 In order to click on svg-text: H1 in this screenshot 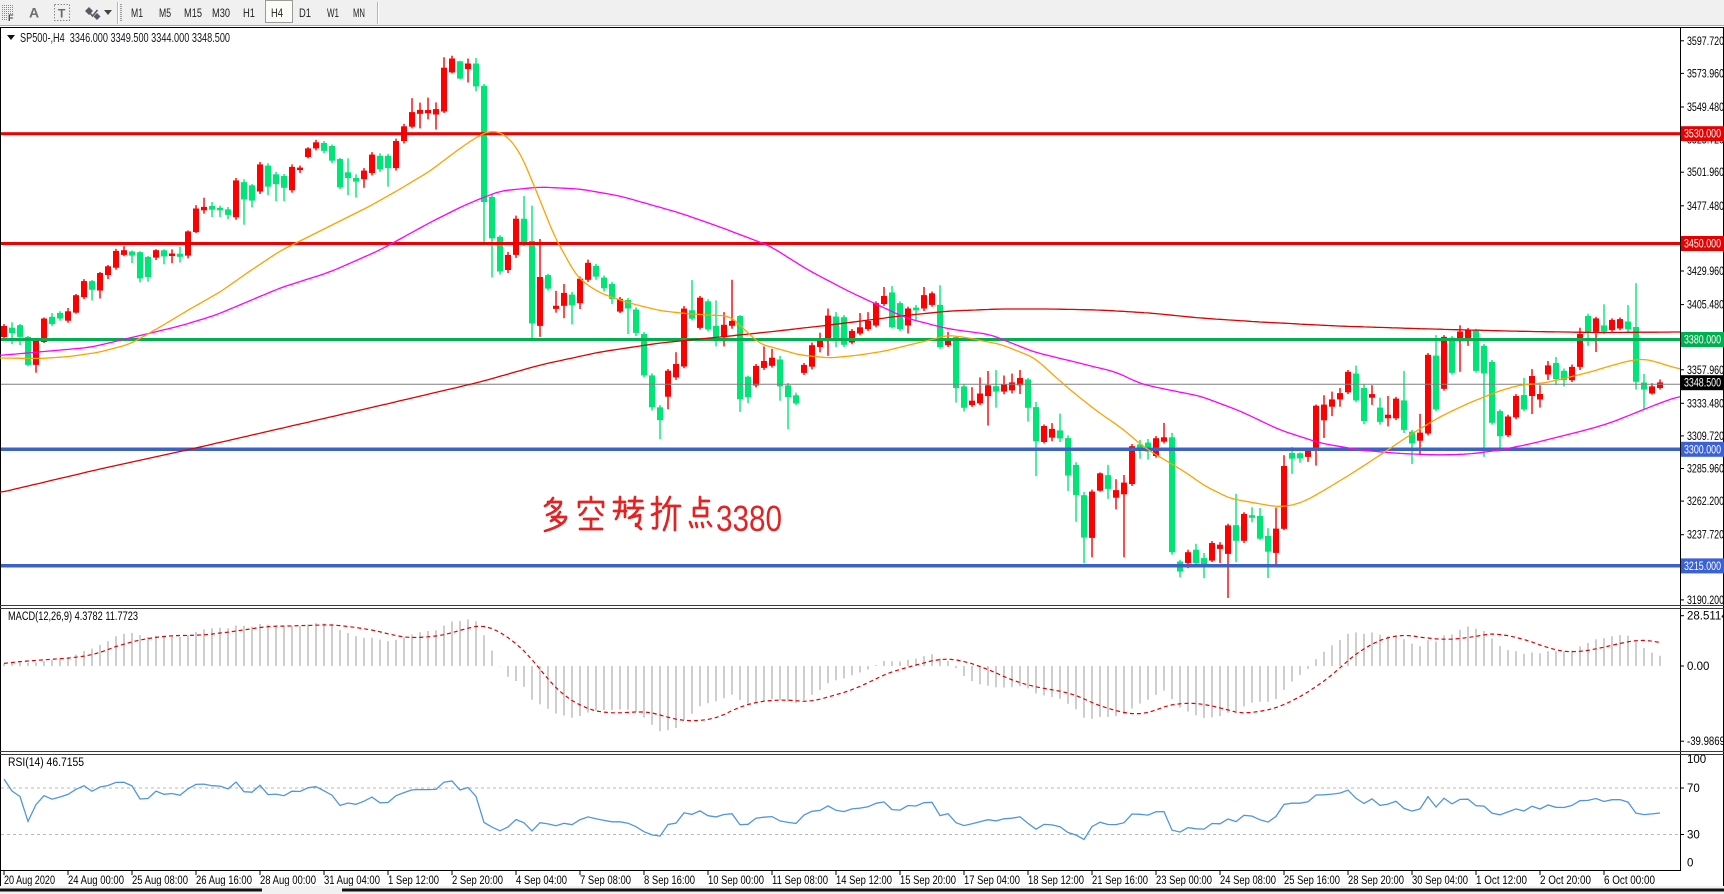, I will do `click(249, 13)`.